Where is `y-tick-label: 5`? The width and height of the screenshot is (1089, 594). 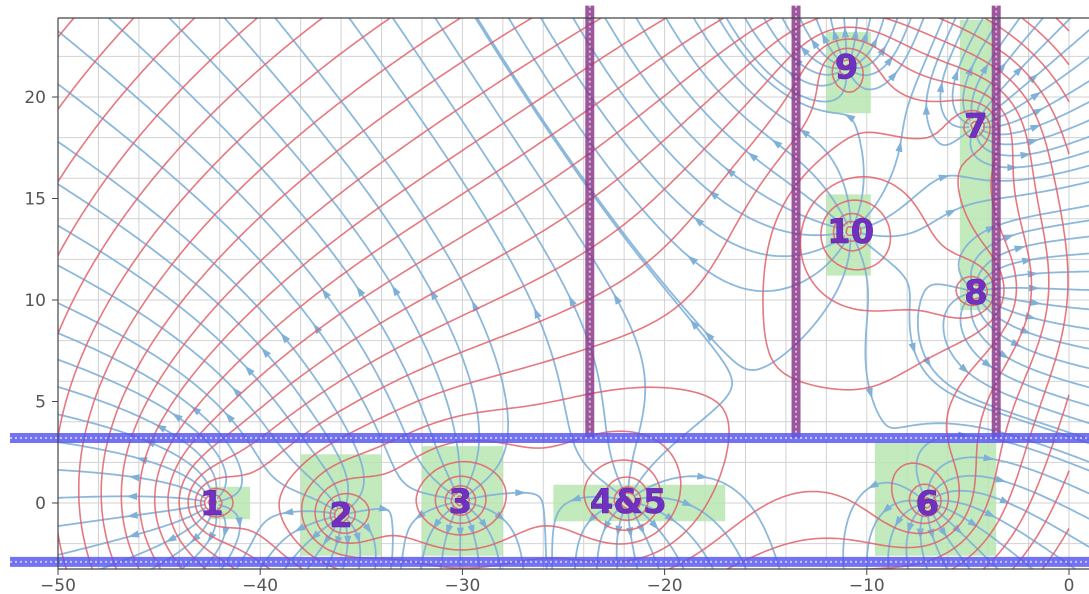 y-tick-label: 5 is located at coordinates (40, 403).